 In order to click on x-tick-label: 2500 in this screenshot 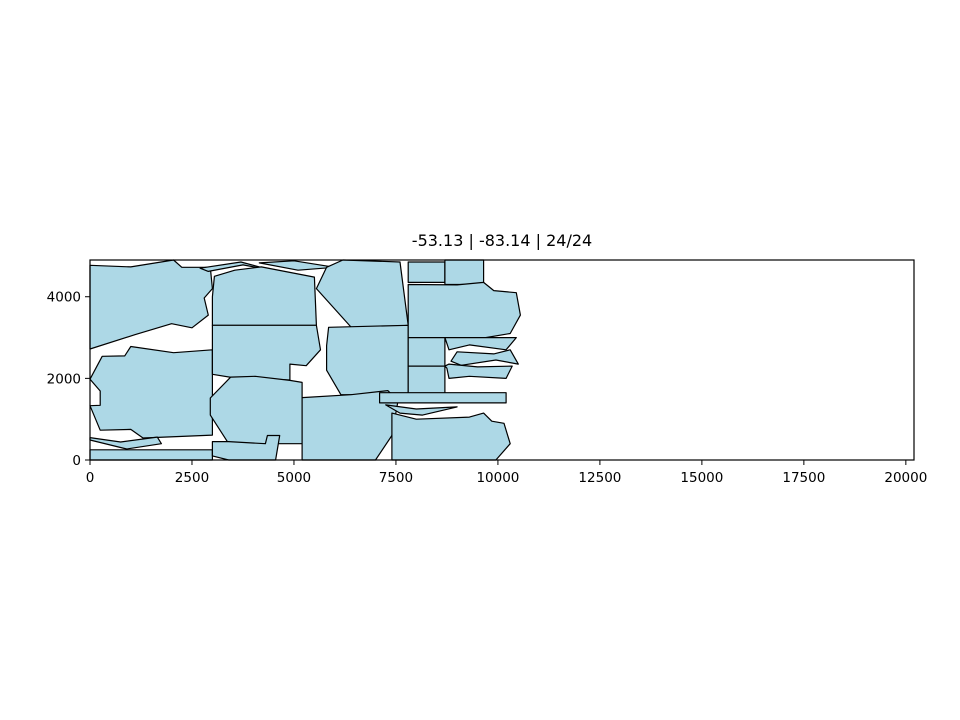, I will do `click(192, 478)`.